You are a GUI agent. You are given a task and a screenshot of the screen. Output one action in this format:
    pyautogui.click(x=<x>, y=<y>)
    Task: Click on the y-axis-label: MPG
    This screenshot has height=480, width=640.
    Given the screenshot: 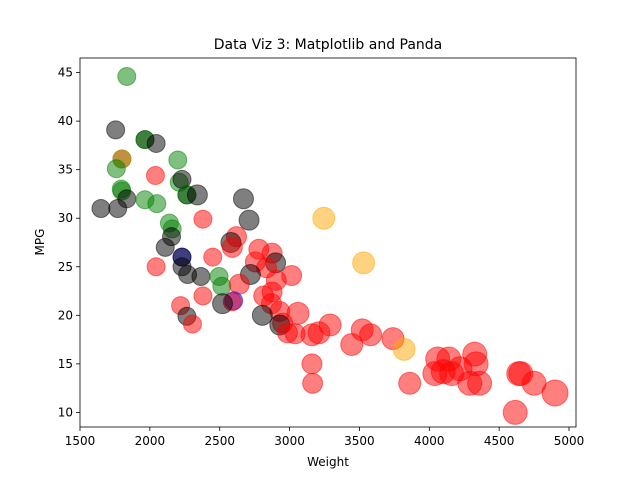 What is the action you would take?
    pyautogui.click(x=40, y=242)
    